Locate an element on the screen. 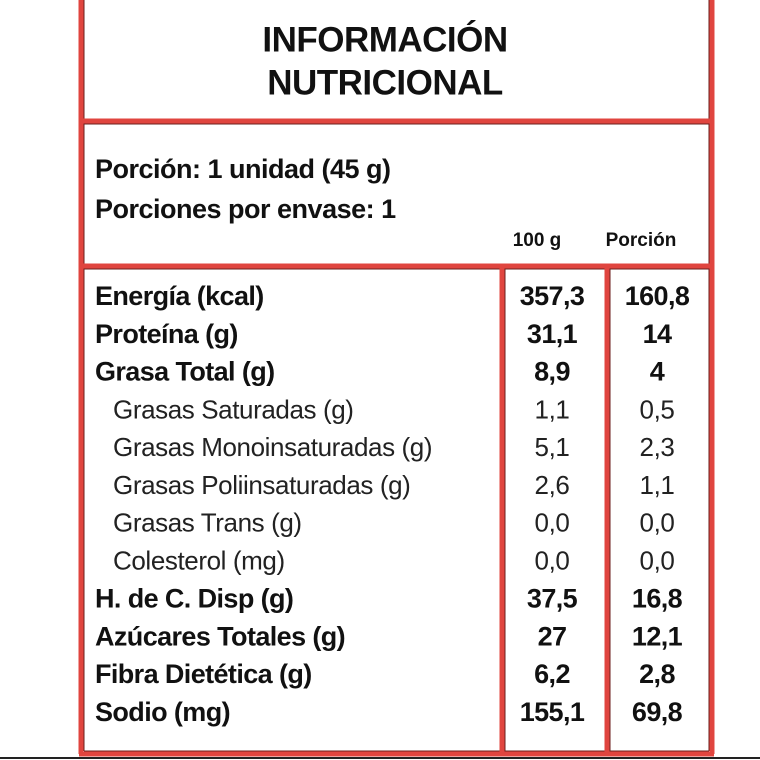  column-header: 100 g is located at coordinates (537, 240).